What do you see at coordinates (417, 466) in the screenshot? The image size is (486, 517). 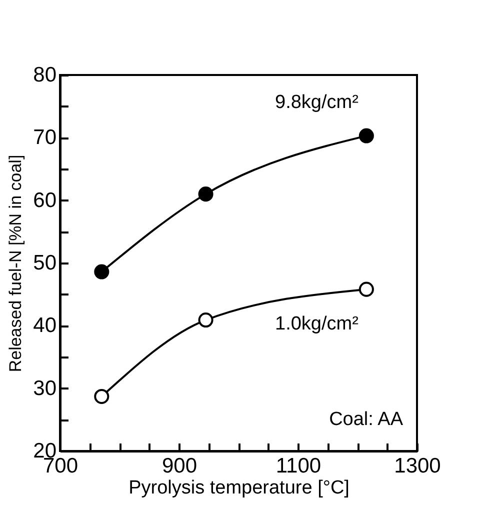 I see `x-tick-label: 1300` at bounding box center [417, 466].